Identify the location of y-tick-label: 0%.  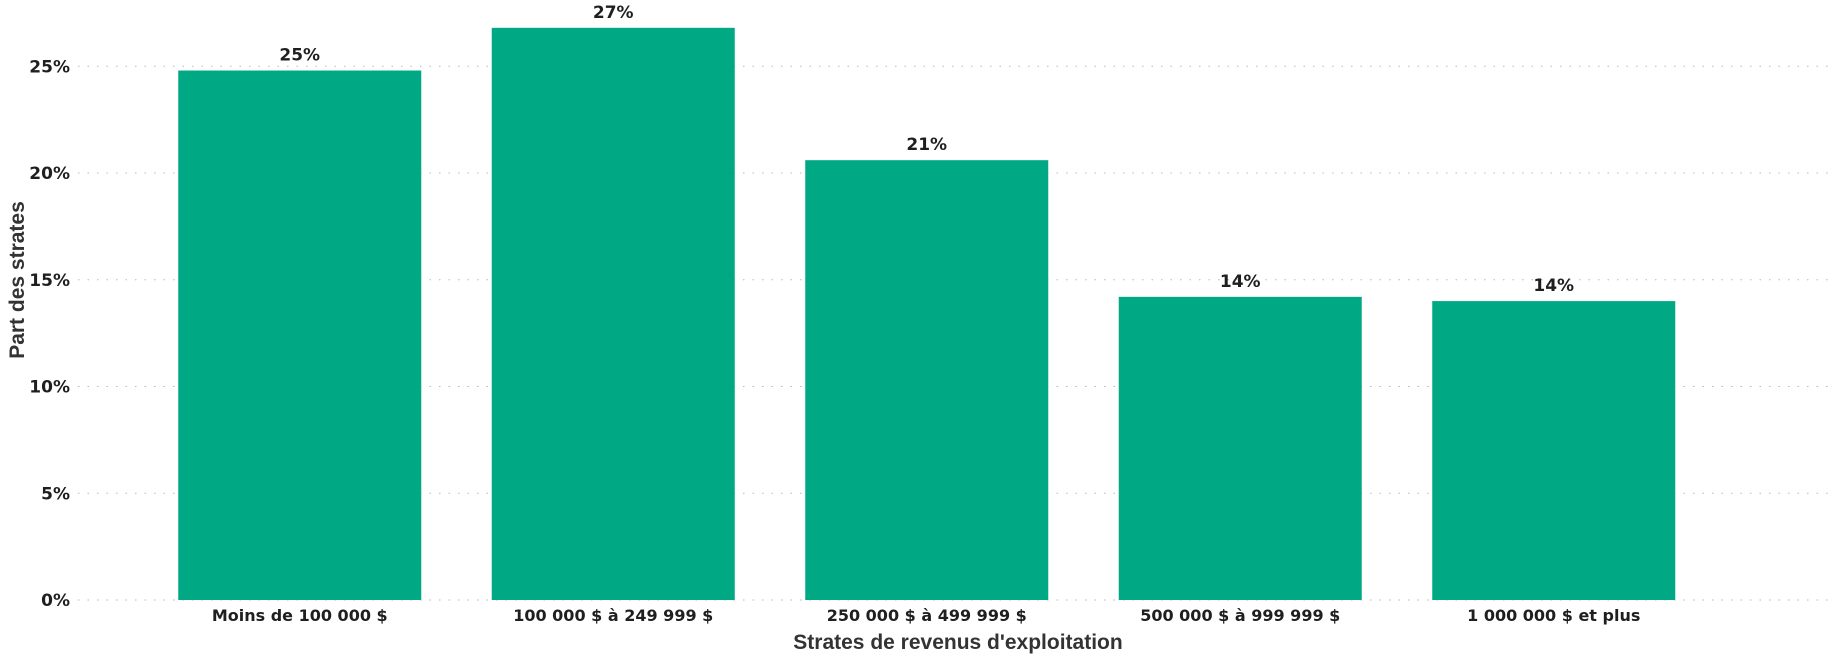
(55, 601).